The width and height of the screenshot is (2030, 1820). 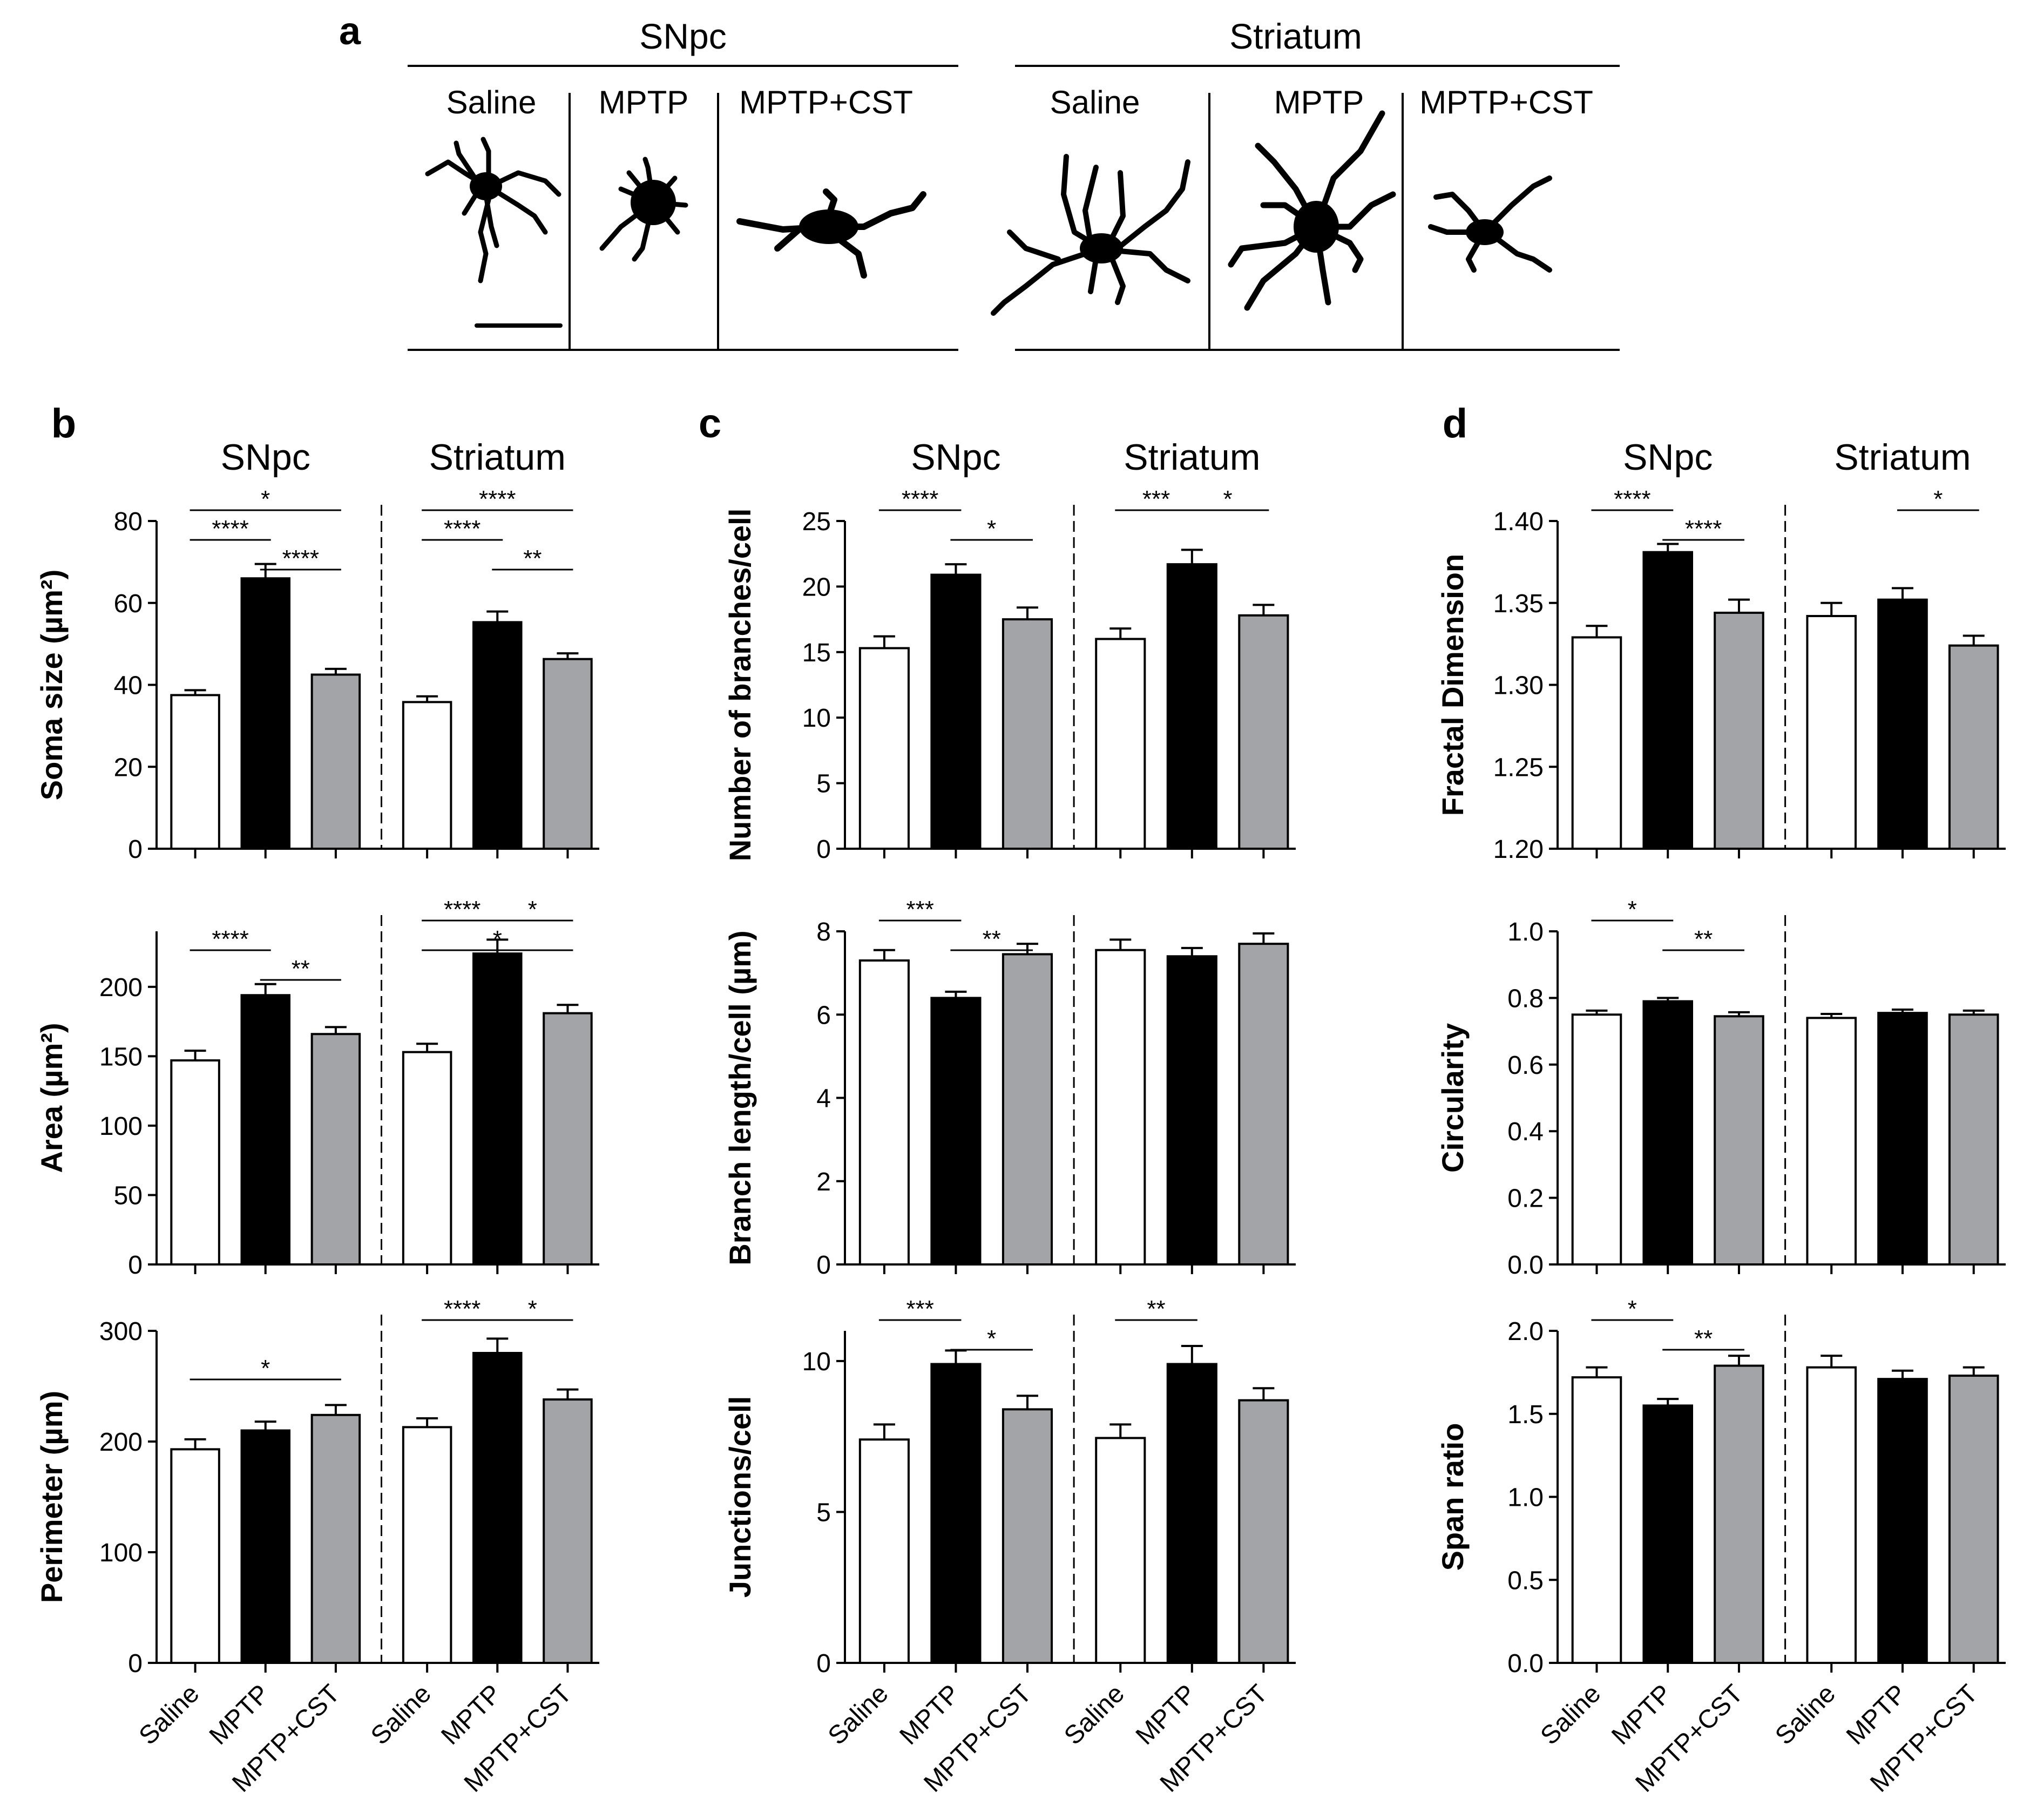 What do you see at coordinates (497, 457) in the screenshot?
I see `panel-b-region-striatum: Striatum` at bounding box center [497, 457].